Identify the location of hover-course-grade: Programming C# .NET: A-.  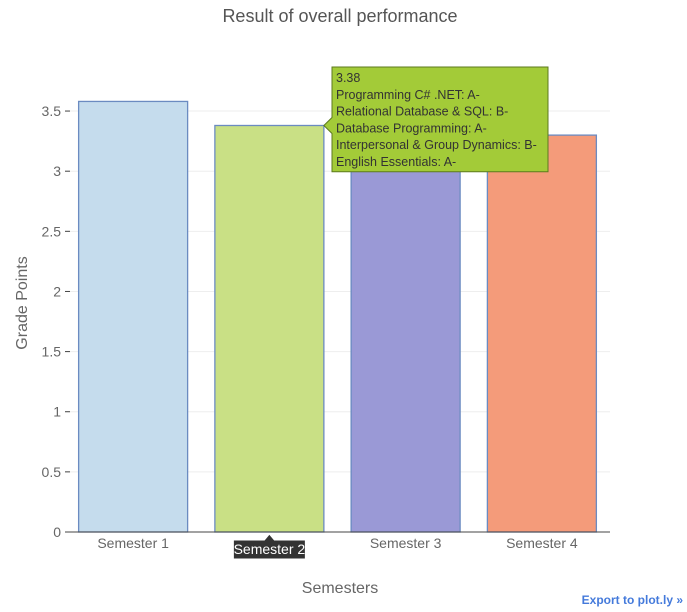
(408, 95).